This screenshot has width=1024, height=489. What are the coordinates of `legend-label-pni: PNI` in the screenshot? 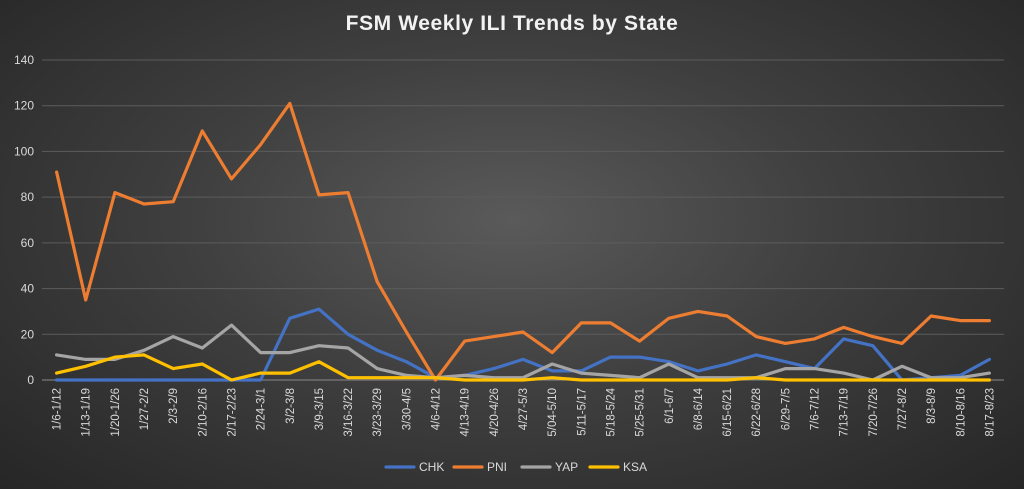 It's located at (497, 467).